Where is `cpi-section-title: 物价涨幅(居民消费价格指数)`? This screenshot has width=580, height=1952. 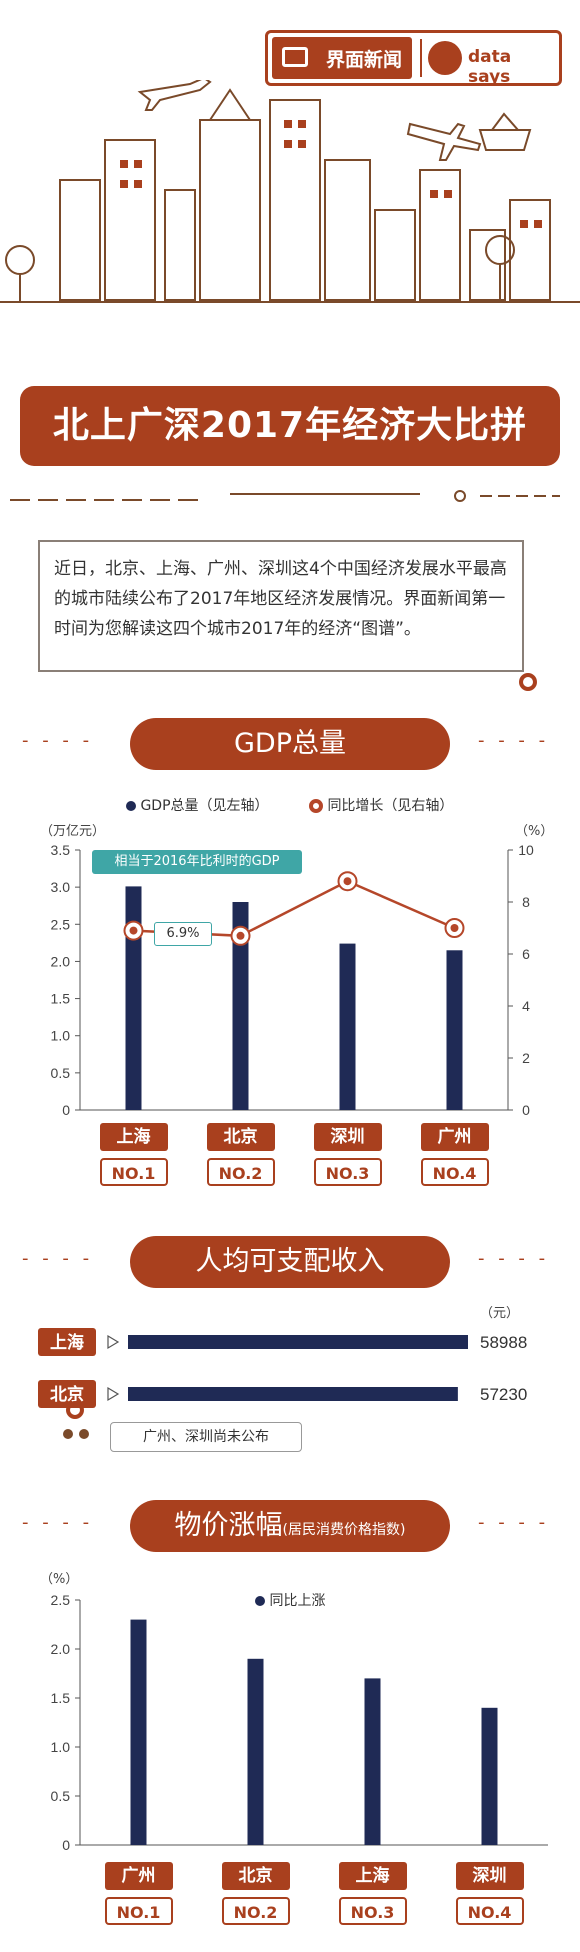
cpi-section-title: 物价涨幅(居民消费价格指数) is located at coordinates (290, 1526).